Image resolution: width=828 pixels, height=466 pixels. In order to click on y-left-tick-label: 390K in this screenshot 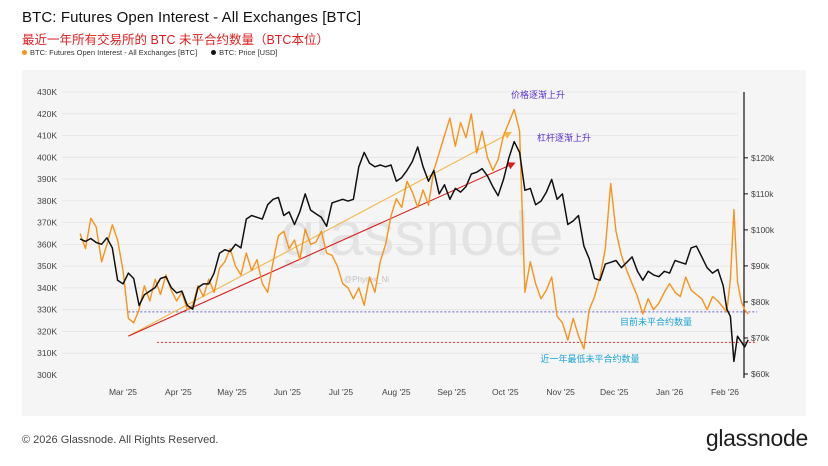, I will do `click(47, 179)`.